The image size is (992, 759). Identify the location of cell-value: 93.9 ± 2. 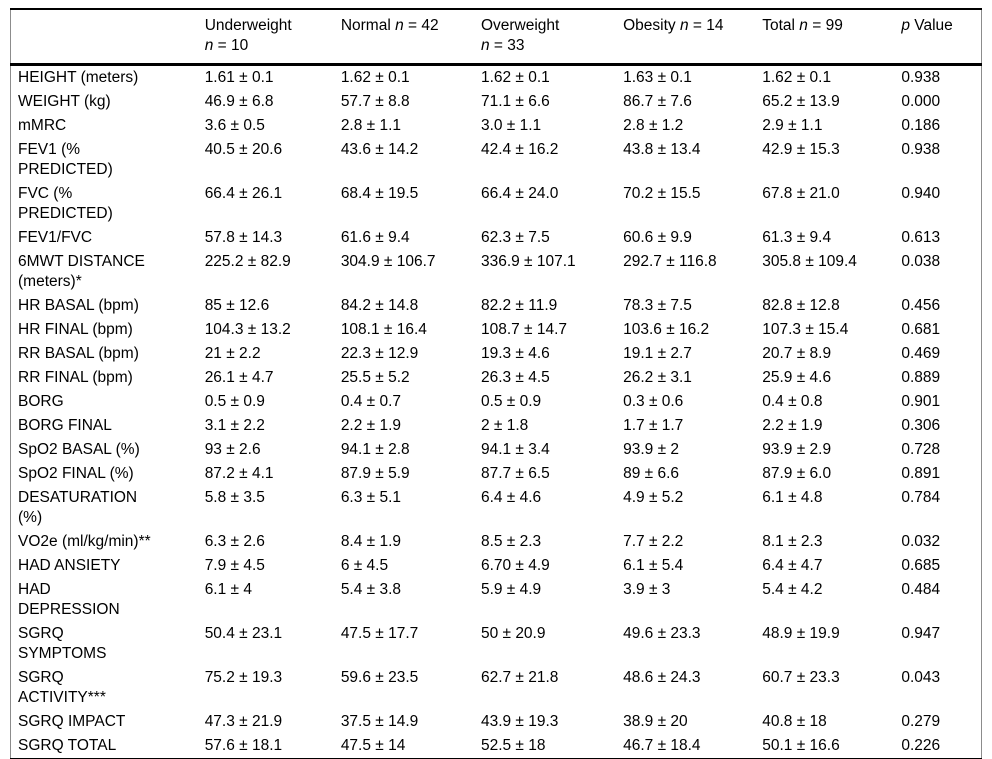
(651, 449).